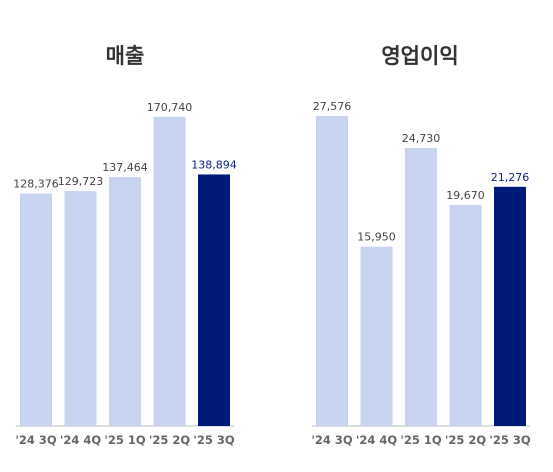  Describe the element at coordinates (81, 181) in the screenshot. I see `revenue-value-label: 129,723` at that location.